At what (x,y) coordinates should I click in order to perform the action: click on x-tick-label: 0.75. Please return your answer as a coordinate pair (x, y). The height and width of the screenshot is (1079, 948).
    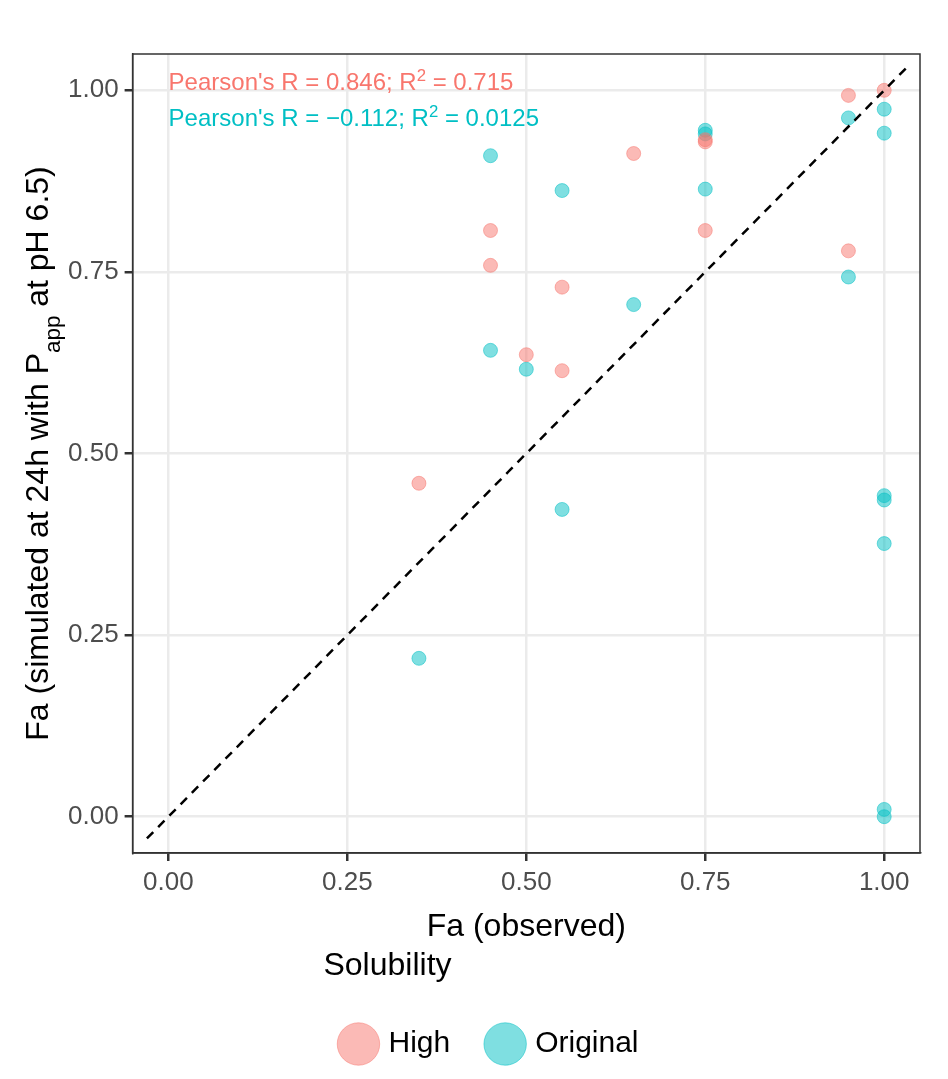
    Looking at the image, I should click on (705, 880).